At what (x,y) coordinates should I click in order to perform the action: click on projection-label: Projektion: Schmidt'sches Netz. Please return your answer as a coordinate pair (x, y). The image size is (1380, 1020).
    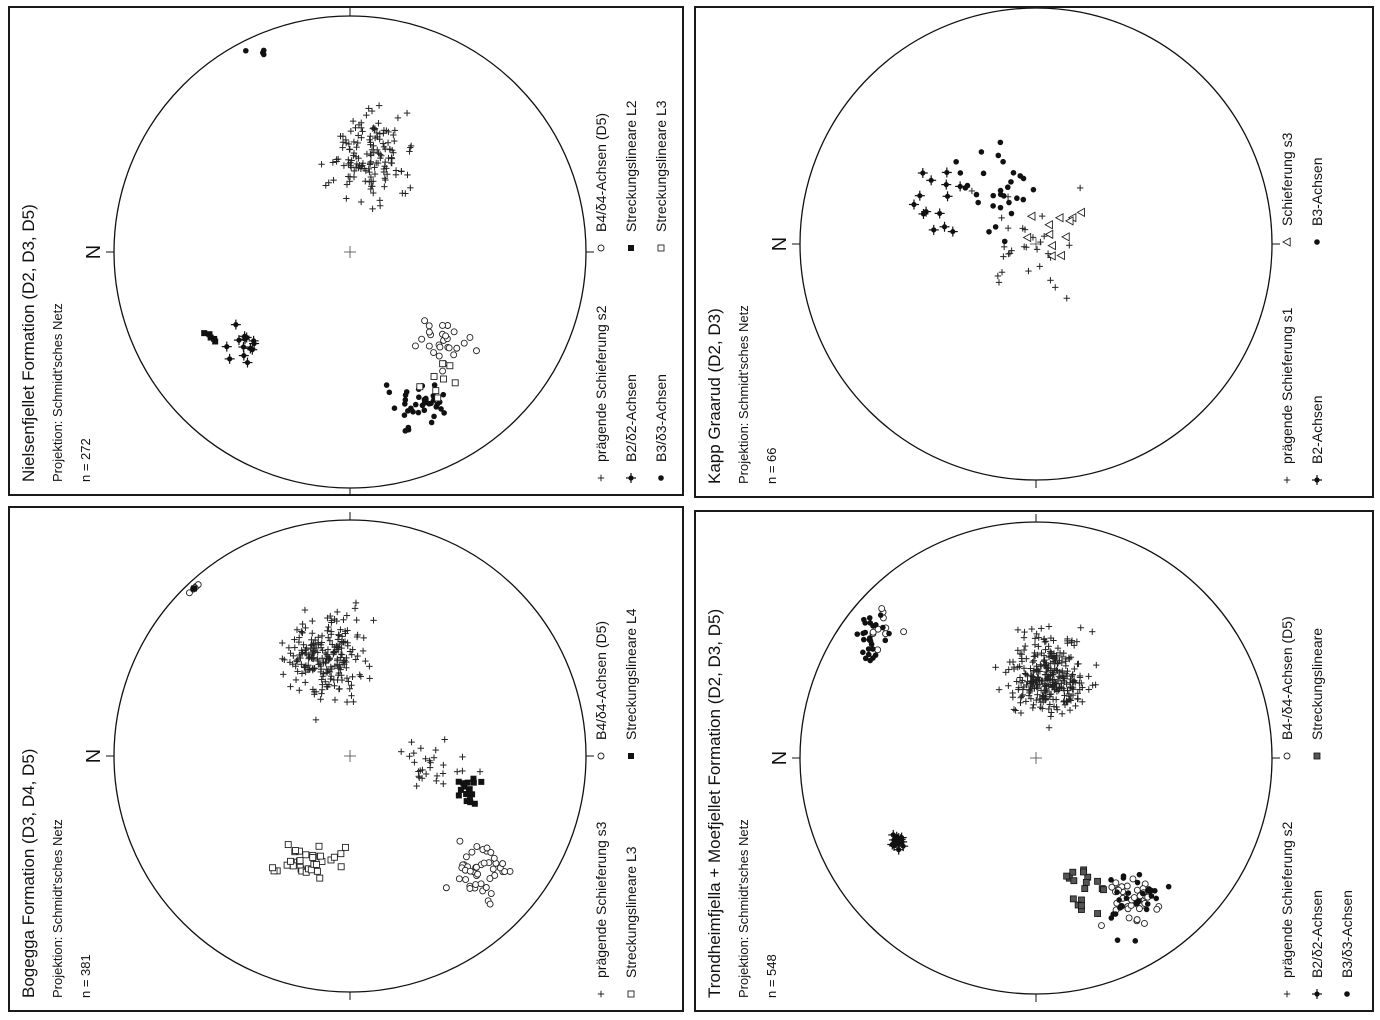
    Looking at the image, I should click on (57, 392).